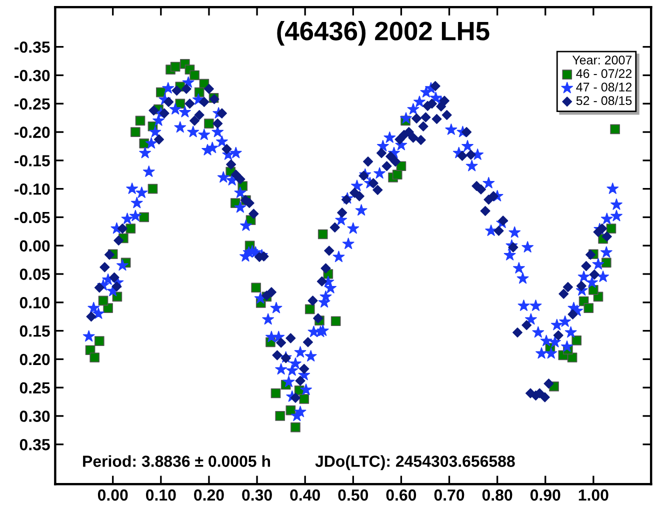  Describe the element at coordinates (383, 33) in the screenshot. I see `chart-title: (46436) 2002 LH5` at that location.